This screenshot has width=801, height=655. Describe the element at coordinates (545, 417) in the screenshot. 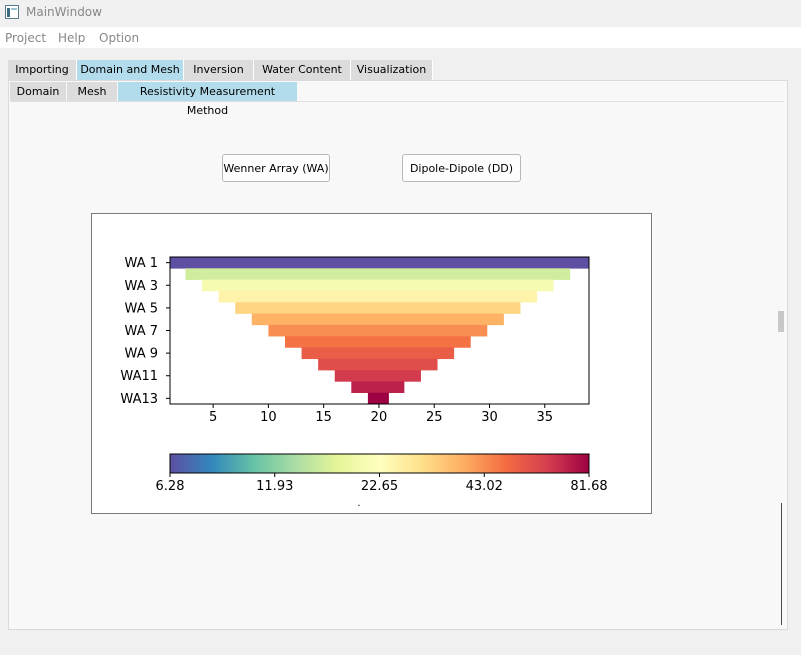

I see `x-tick-label: 35` at that location.